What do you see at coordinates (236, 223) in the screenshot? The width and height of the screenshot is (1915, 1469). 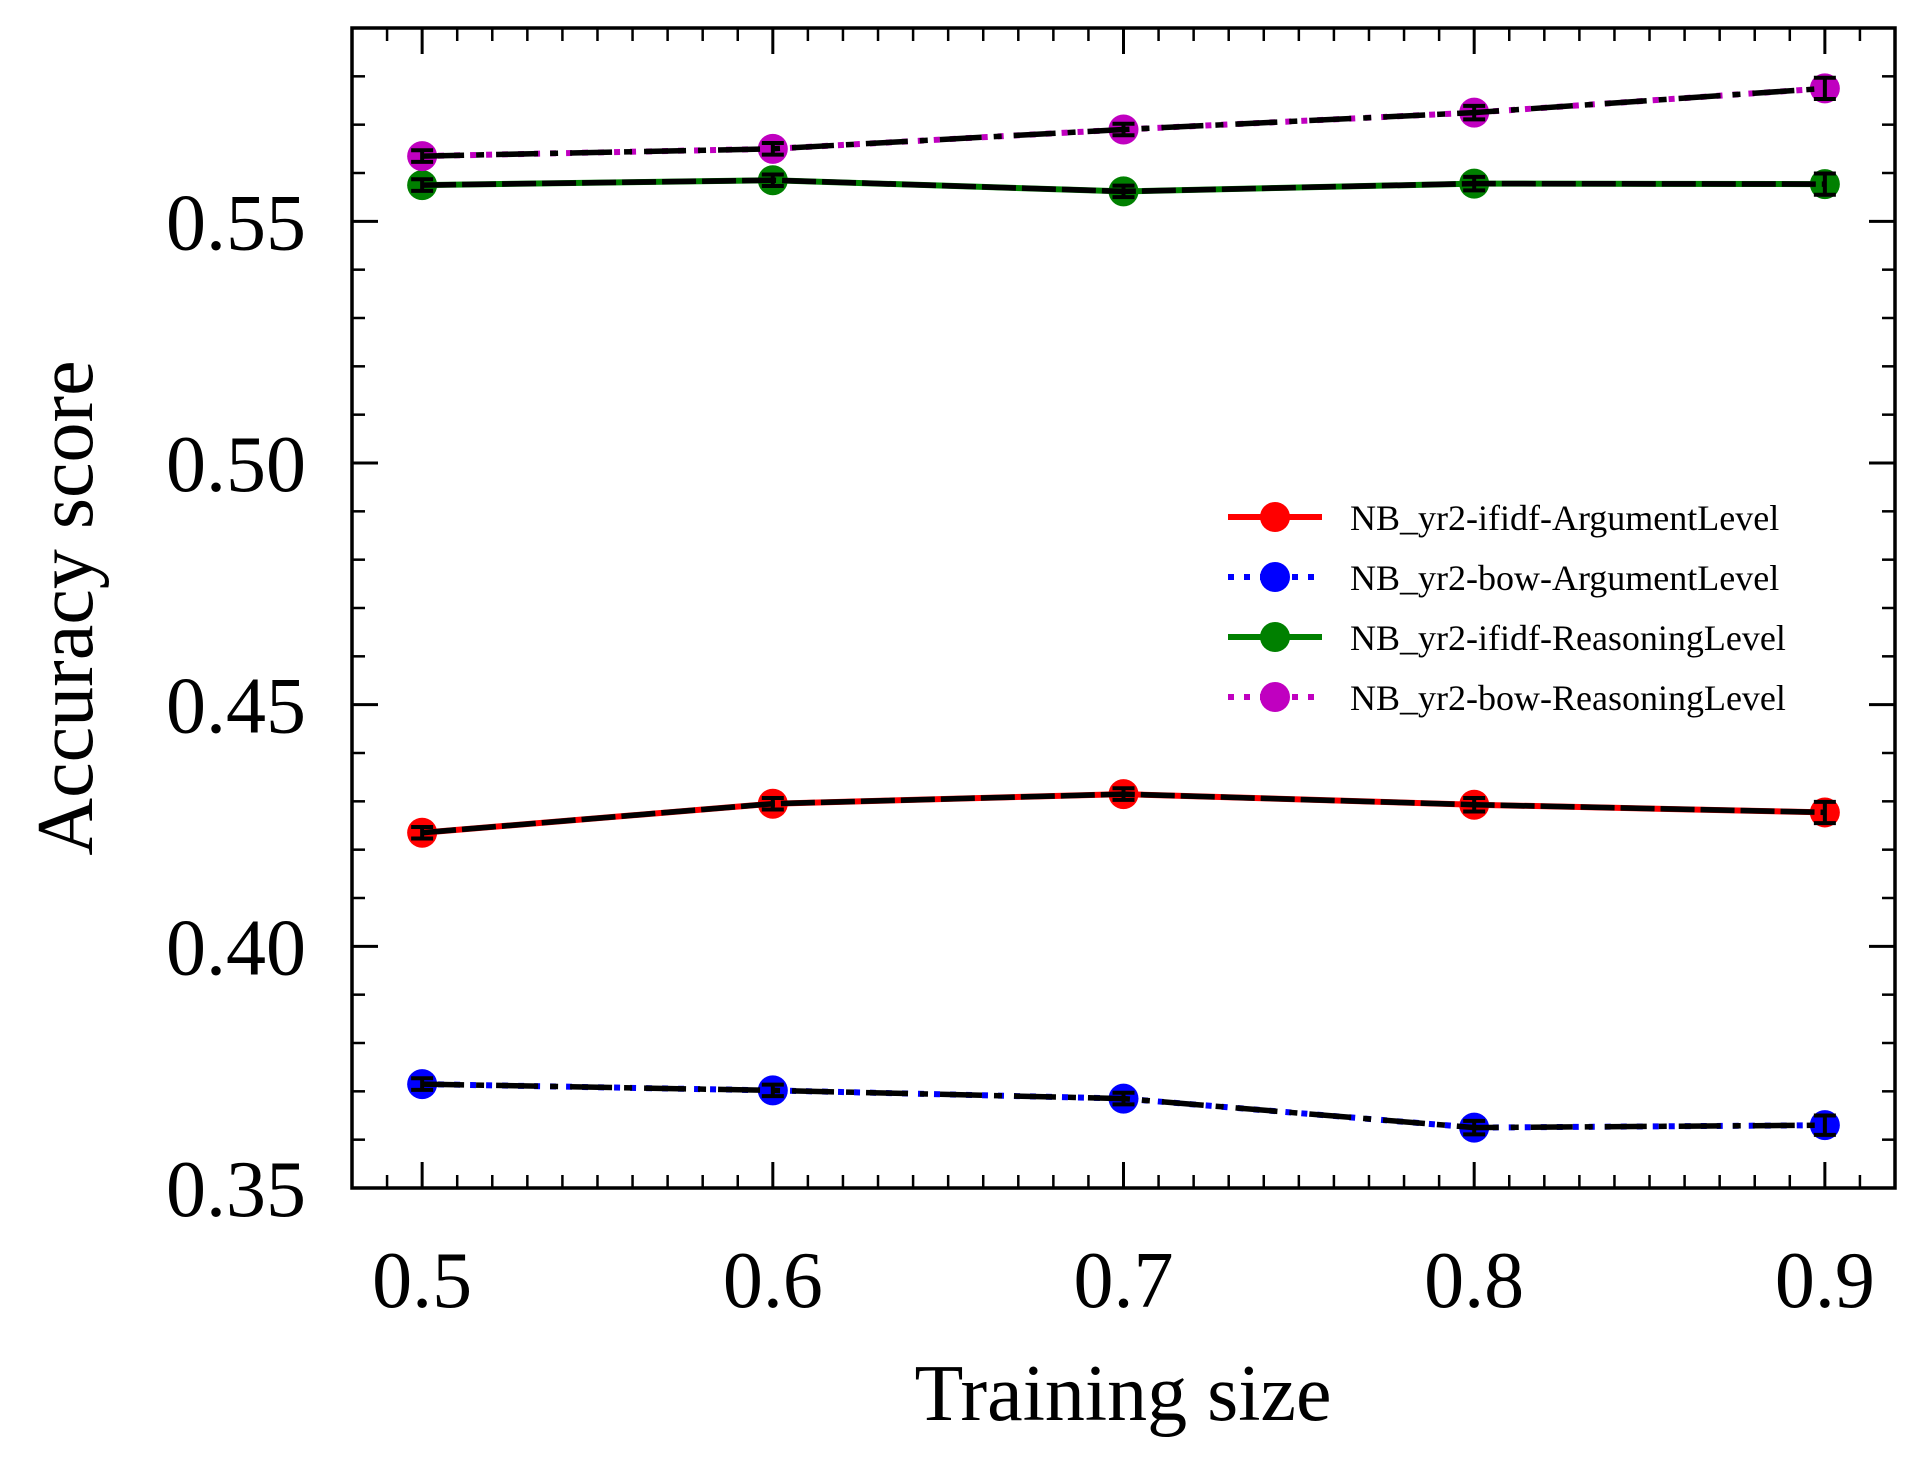 I see `y-tick-label: 0.55` at bounding box center [236, 223].